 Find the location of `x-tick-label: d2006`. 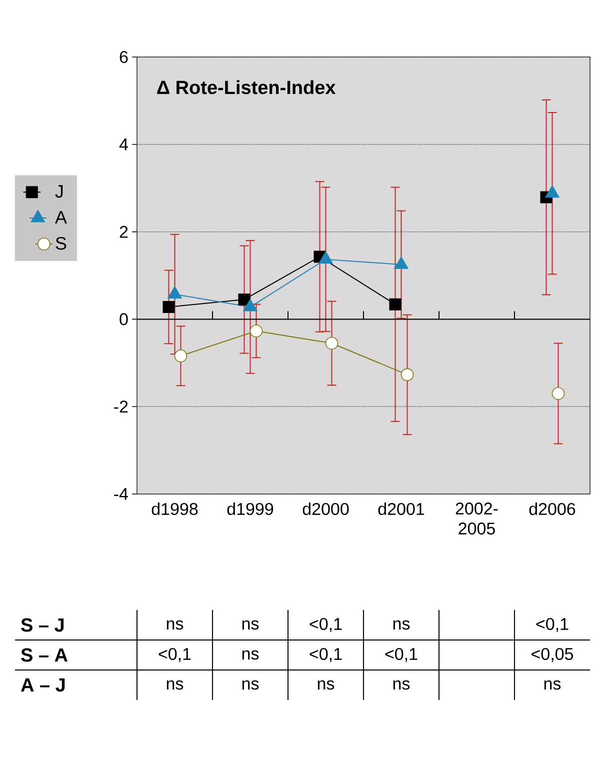

x-tick-label: d2006 is located at coordinates (552, 509).